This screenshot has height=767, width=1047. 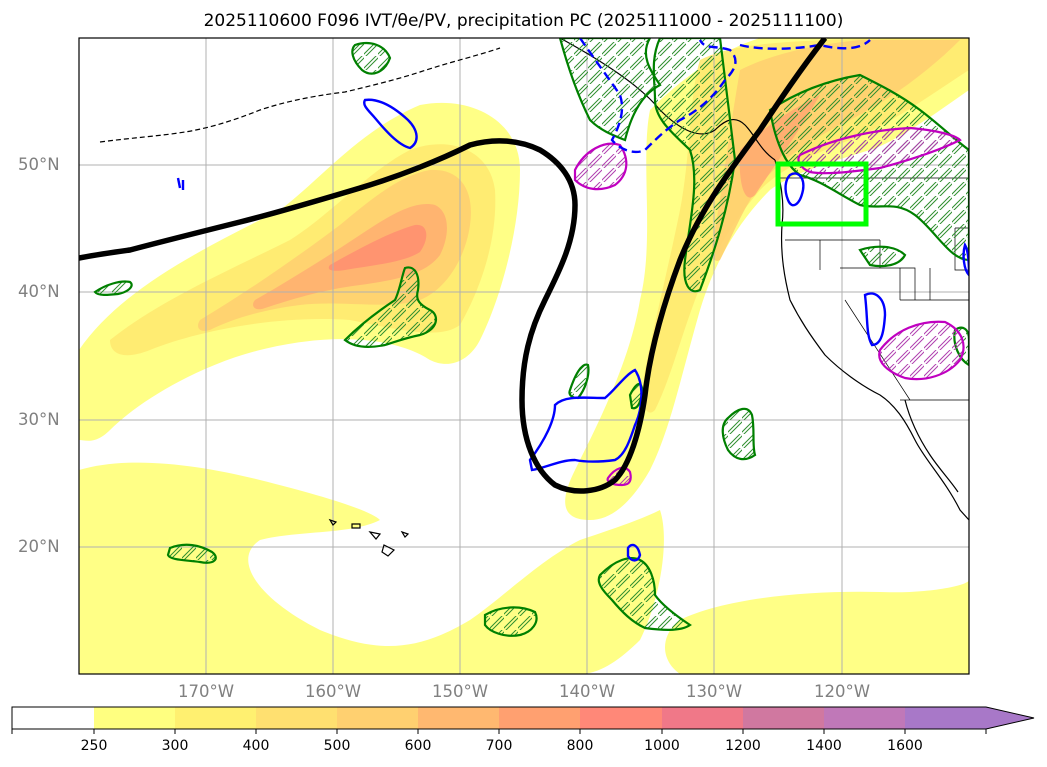 I want to click on green-southern-blob, so click(x=644, y=594).